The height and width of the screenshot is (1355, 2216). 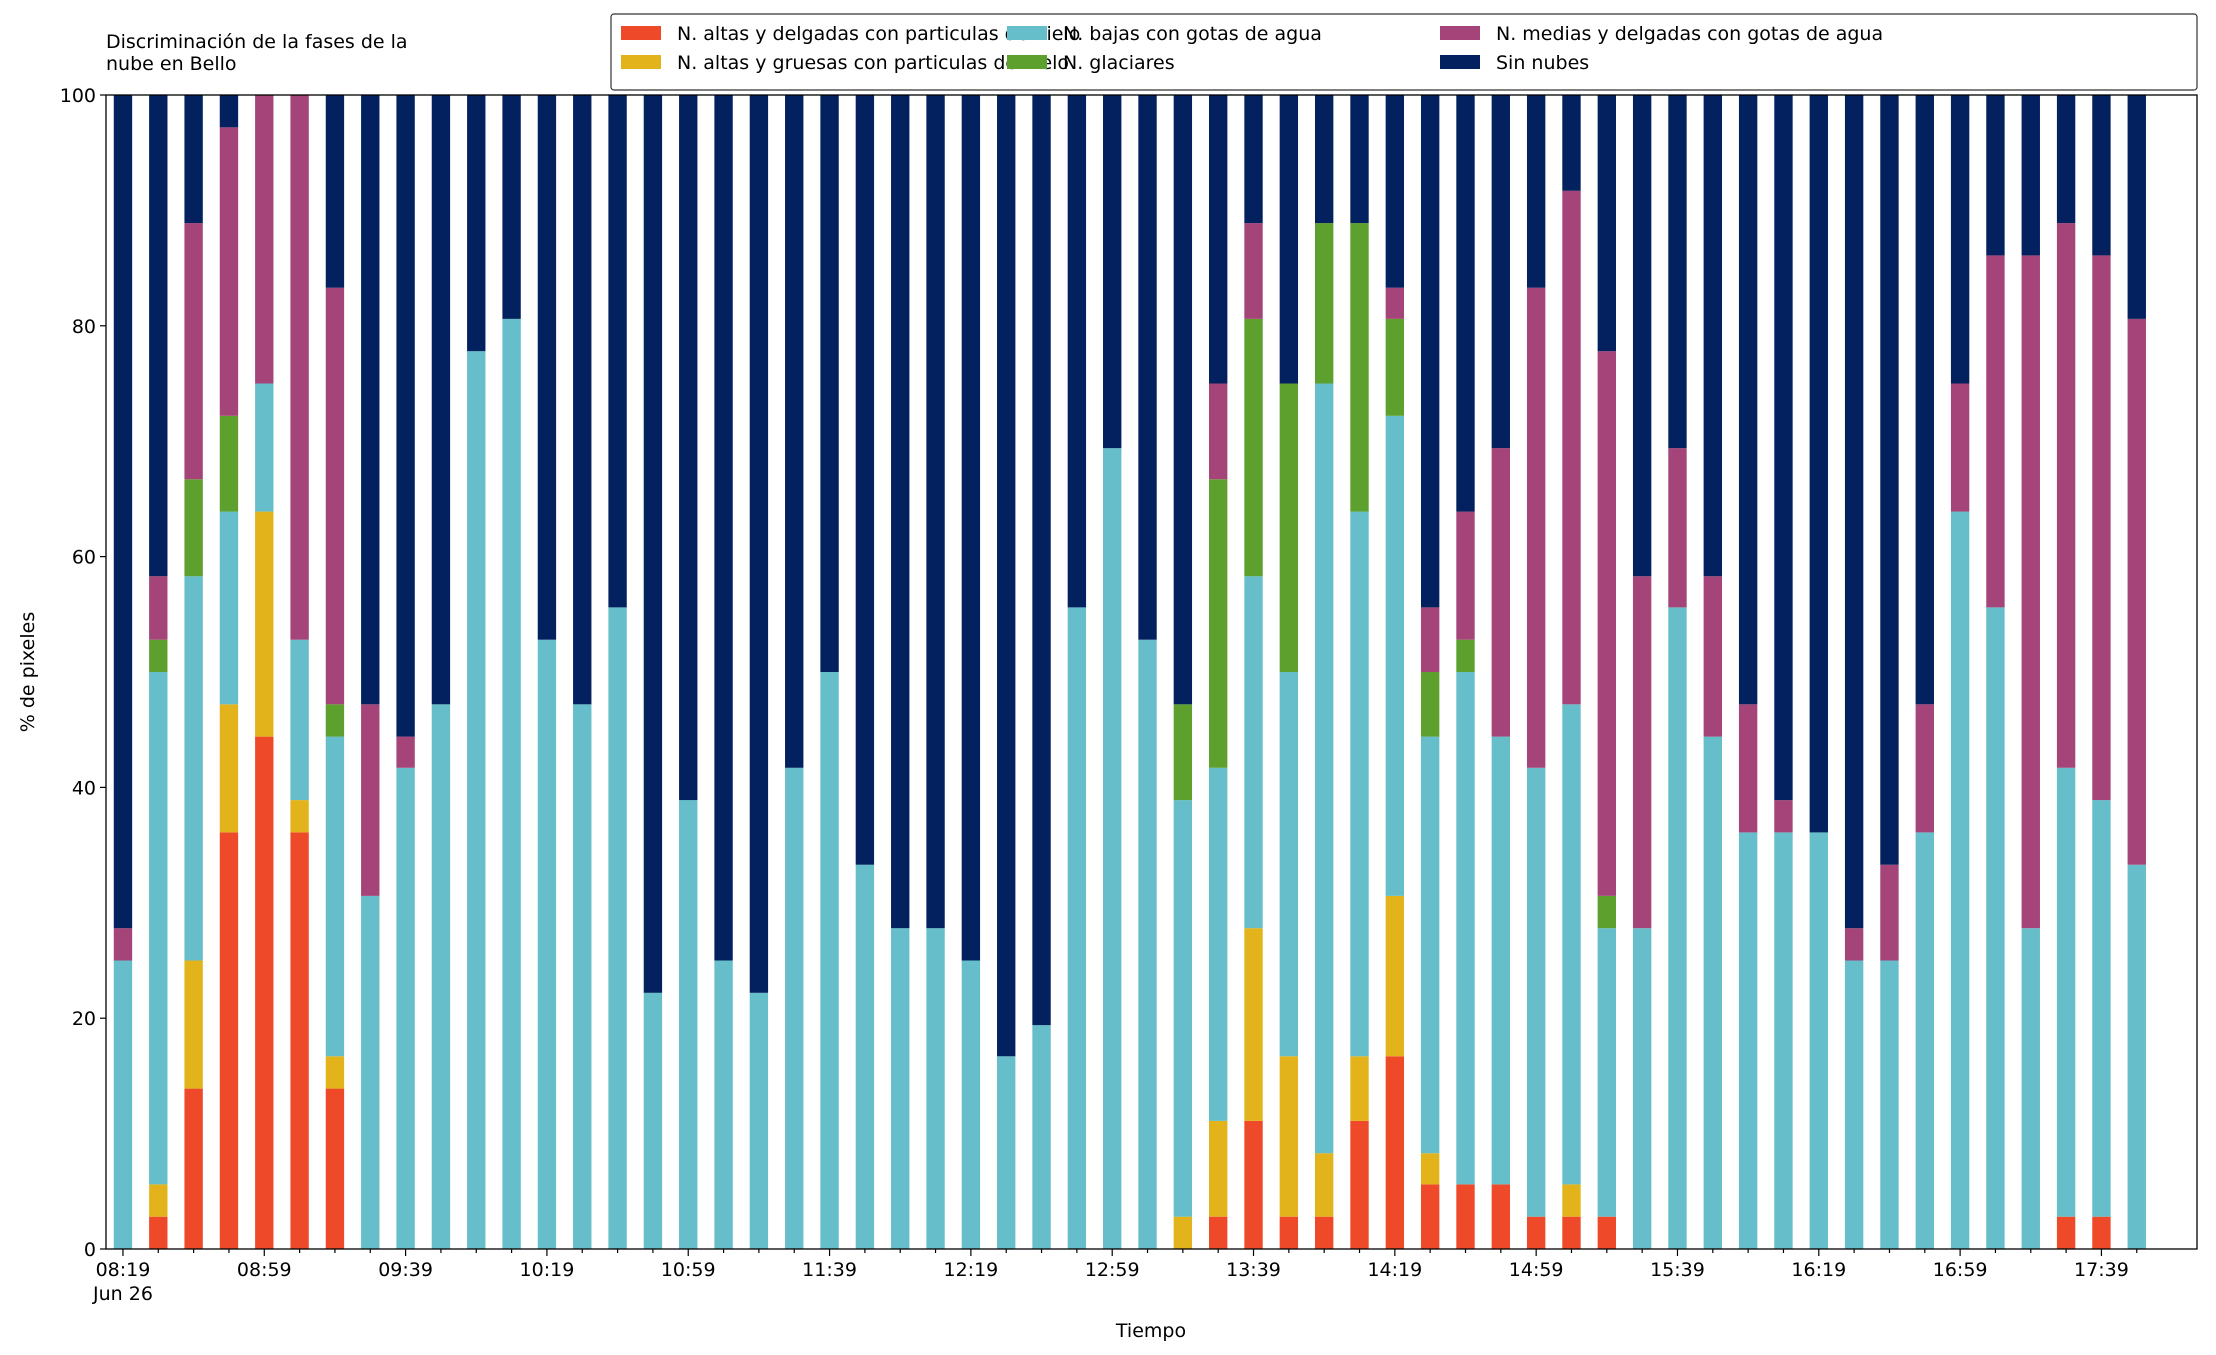 I want to click on x-tick-label: 09:39, so click(x=405, y=1270).